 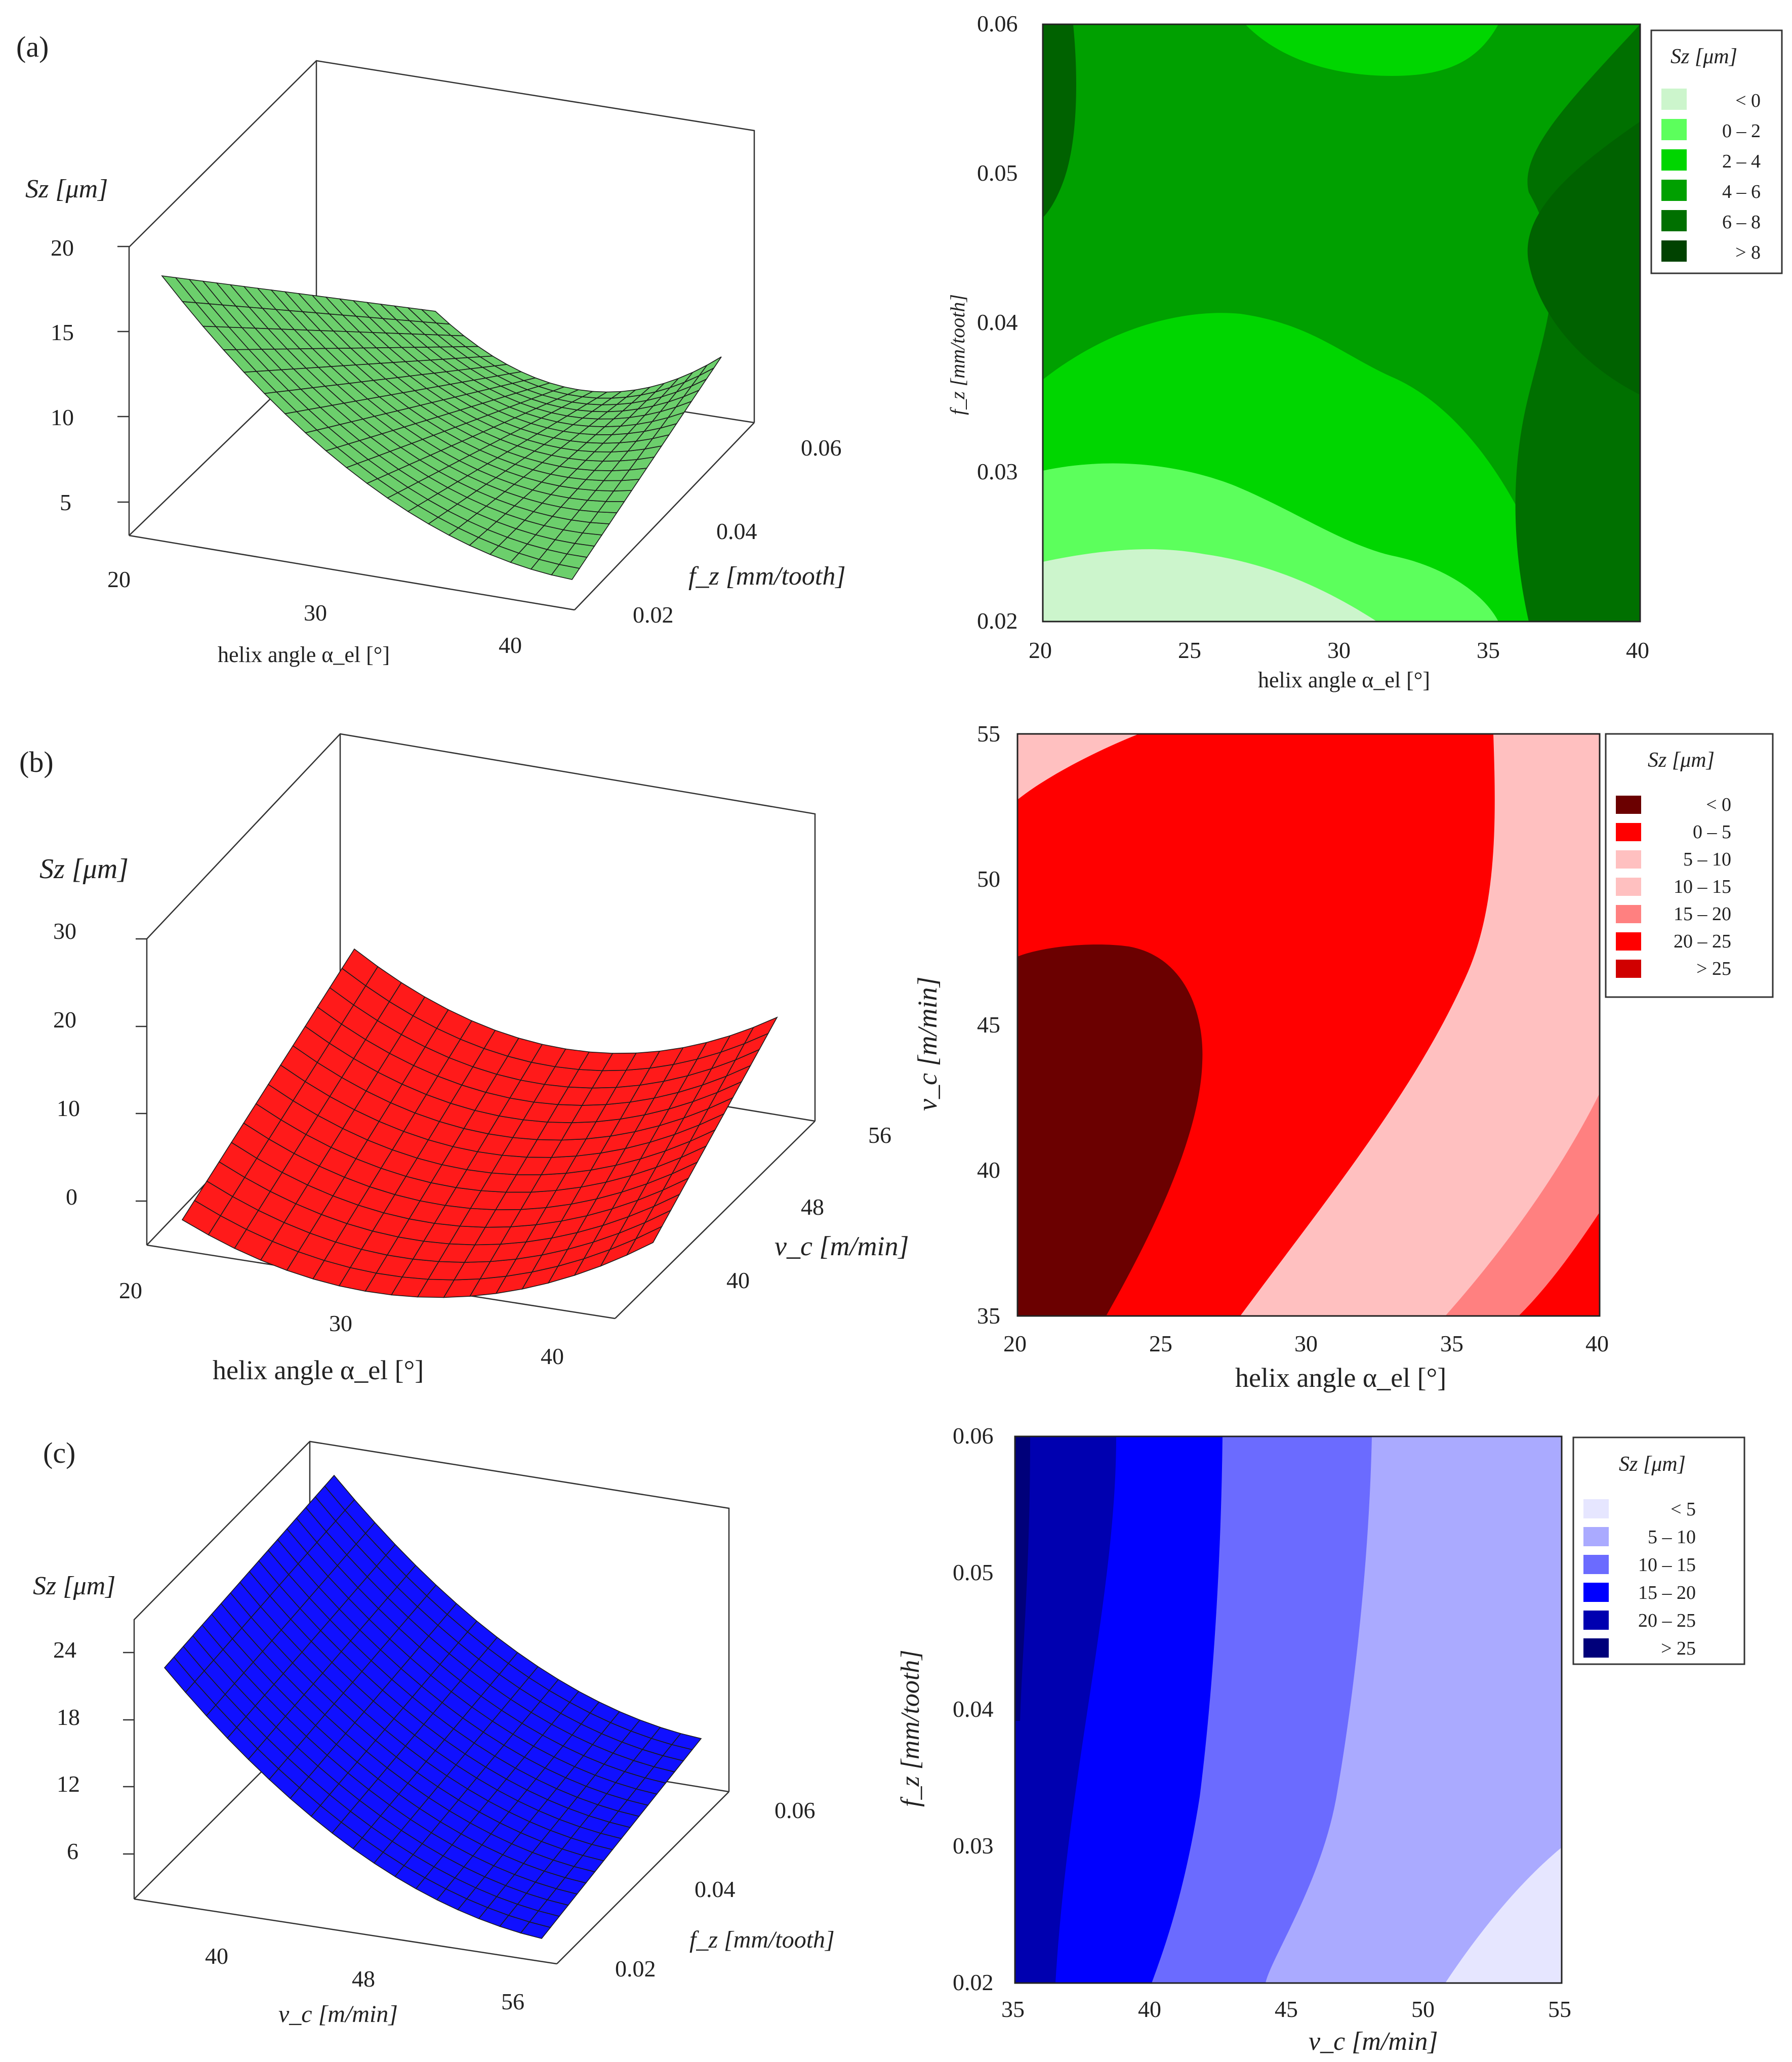 I want to click on surf-c-xlabel: v_c [m/min], so click(x=338, y=2014).